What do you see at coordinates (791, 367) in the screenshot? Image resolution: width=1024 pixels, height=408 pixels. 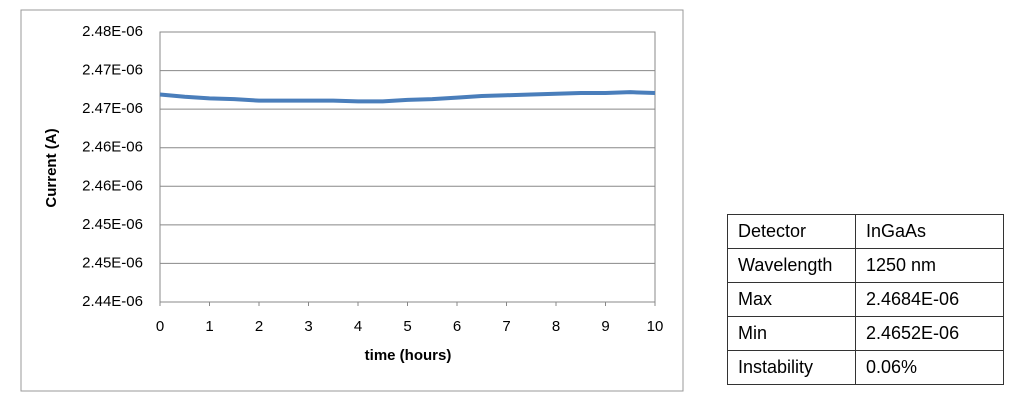 I see `table-cell: Instability` at bounding box center [791, 367].